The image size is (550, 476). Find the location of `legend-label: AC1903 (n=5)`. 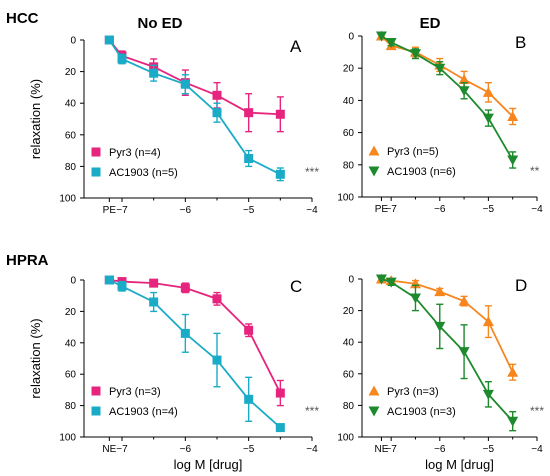

legend-label: AC1903 (n=5) is located at coordinates (143, 173).